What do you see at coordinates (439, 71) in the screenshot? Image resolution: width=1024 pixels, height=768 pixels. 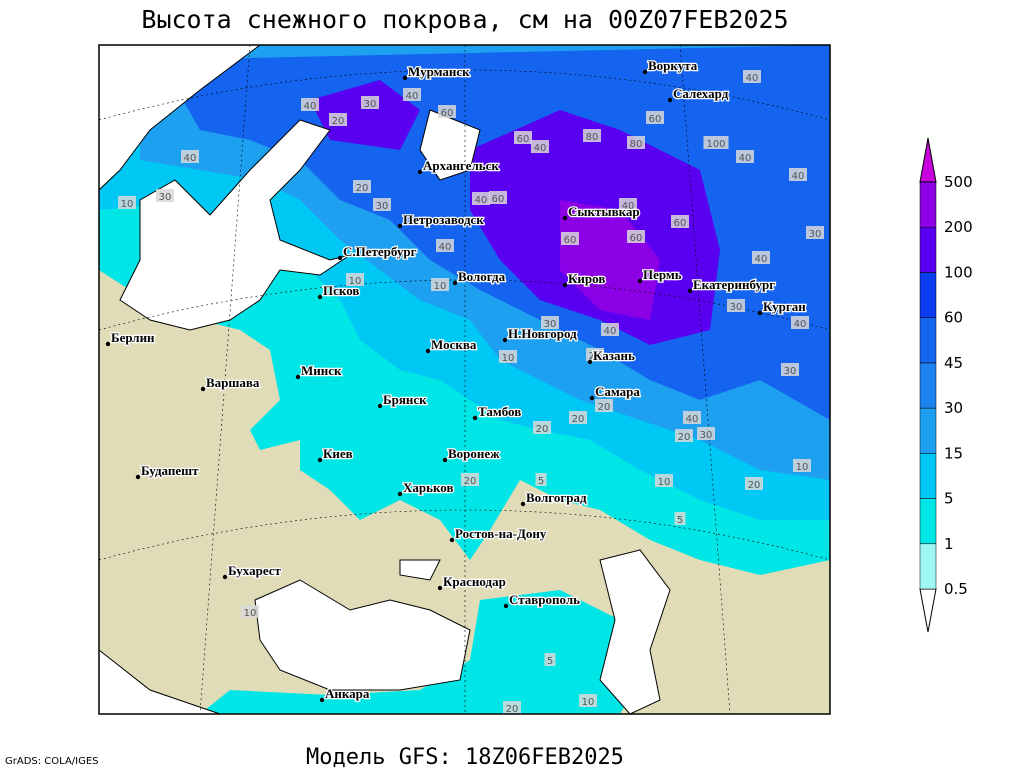 I see `city-label: Мурманск` at bounding box center [439, 71].